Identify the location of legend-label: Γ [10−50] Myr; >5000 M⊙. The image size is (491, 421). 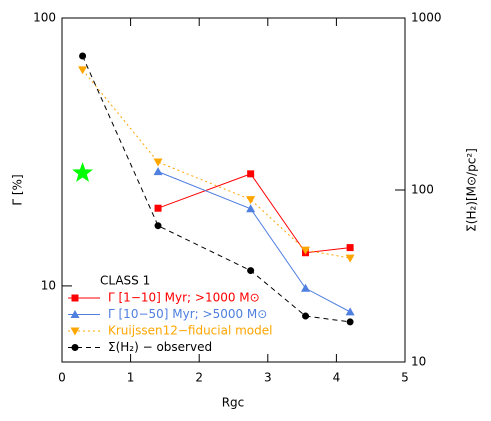
(187, 314).